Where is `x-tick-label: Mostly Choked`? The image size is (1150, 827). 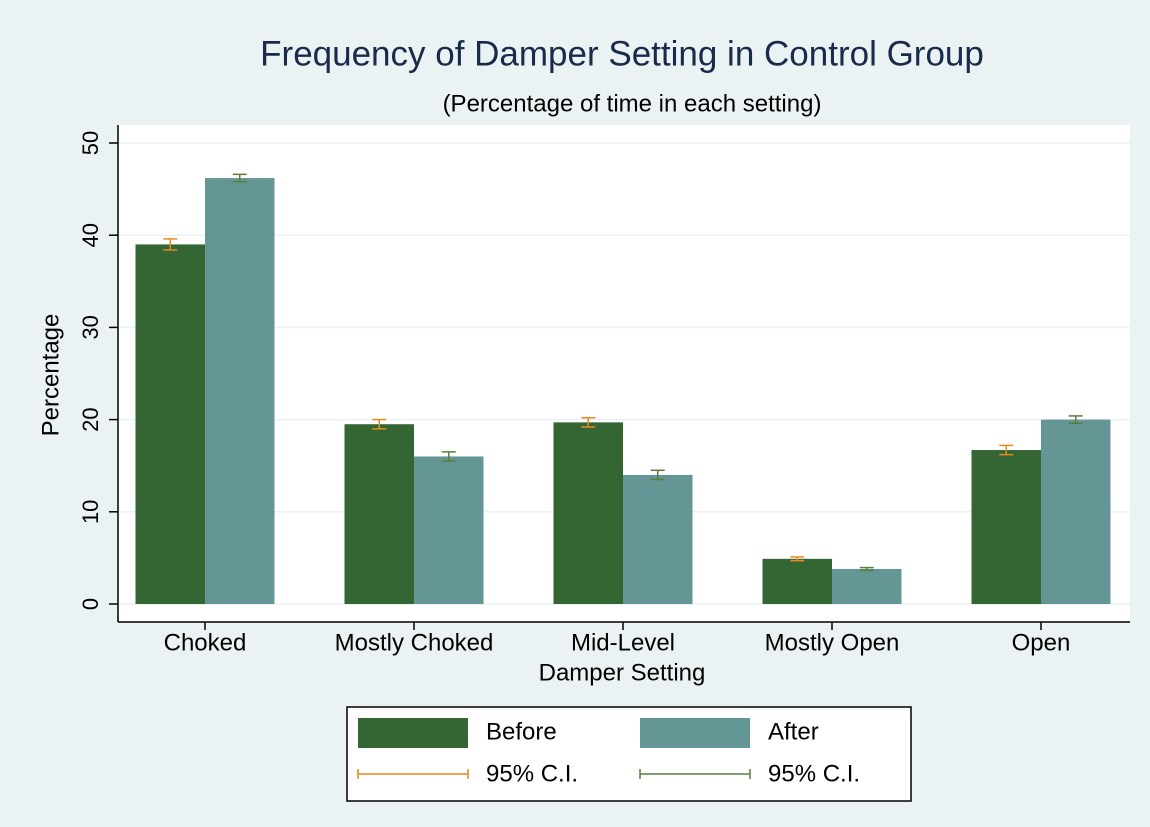
x-tick-label: Mostly Choked is located at coordinates (414, 642).